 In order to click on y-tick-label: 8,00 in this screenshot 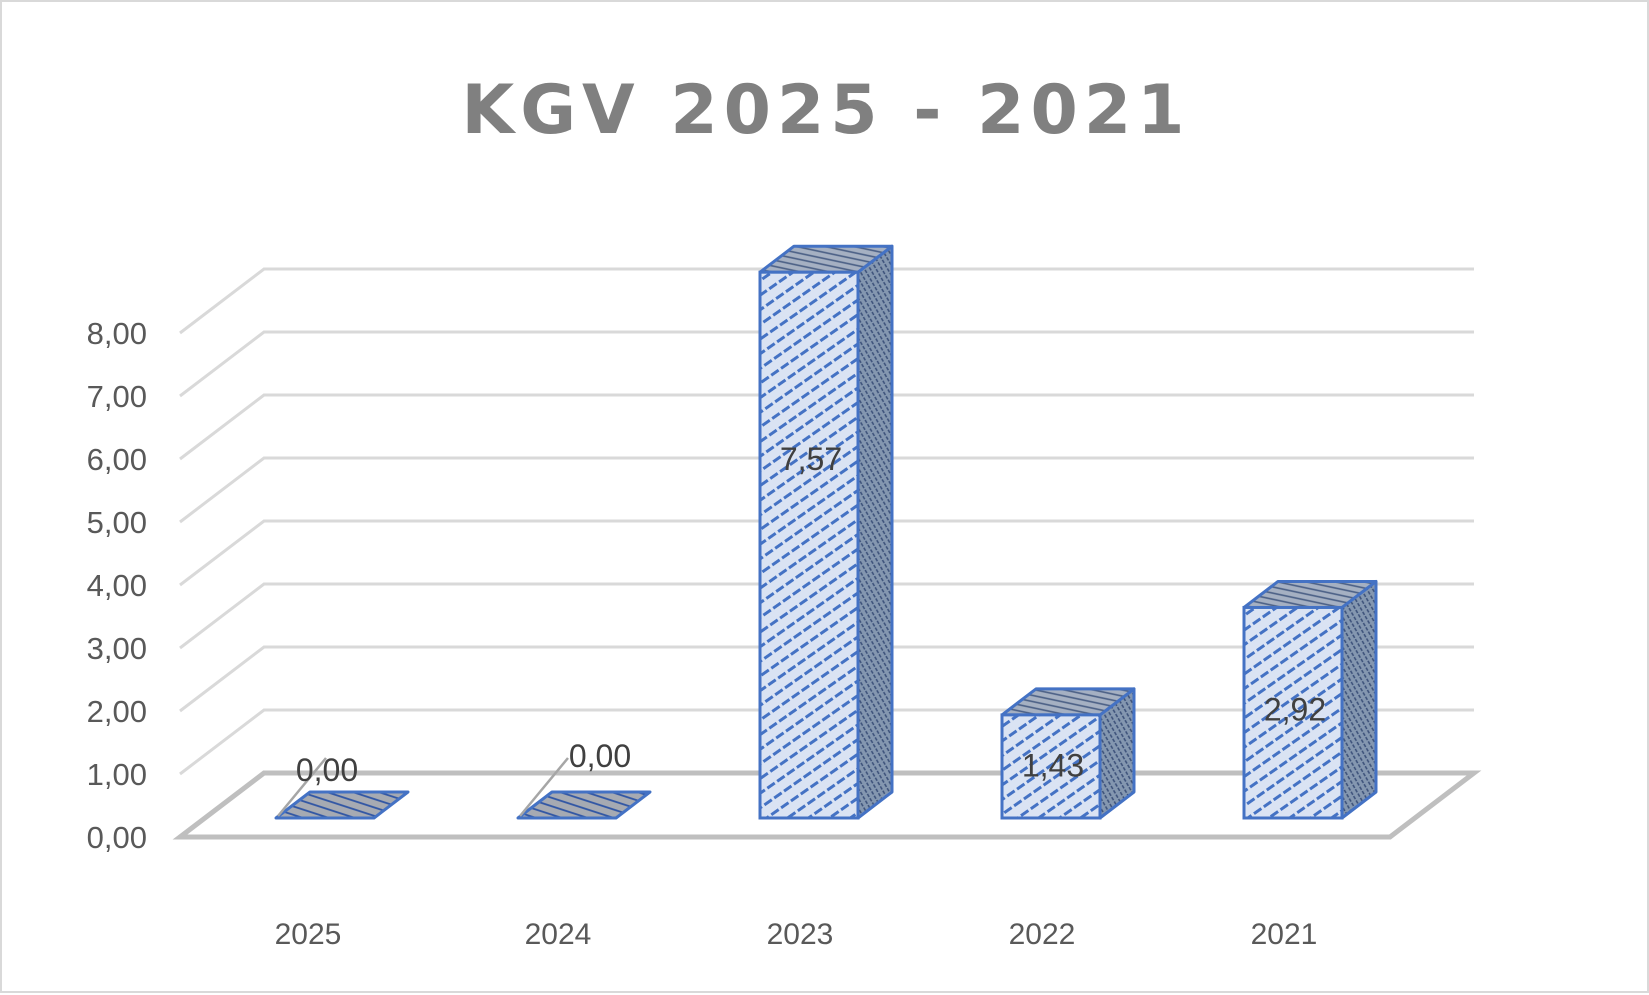, I will do `click(117, 333)`.